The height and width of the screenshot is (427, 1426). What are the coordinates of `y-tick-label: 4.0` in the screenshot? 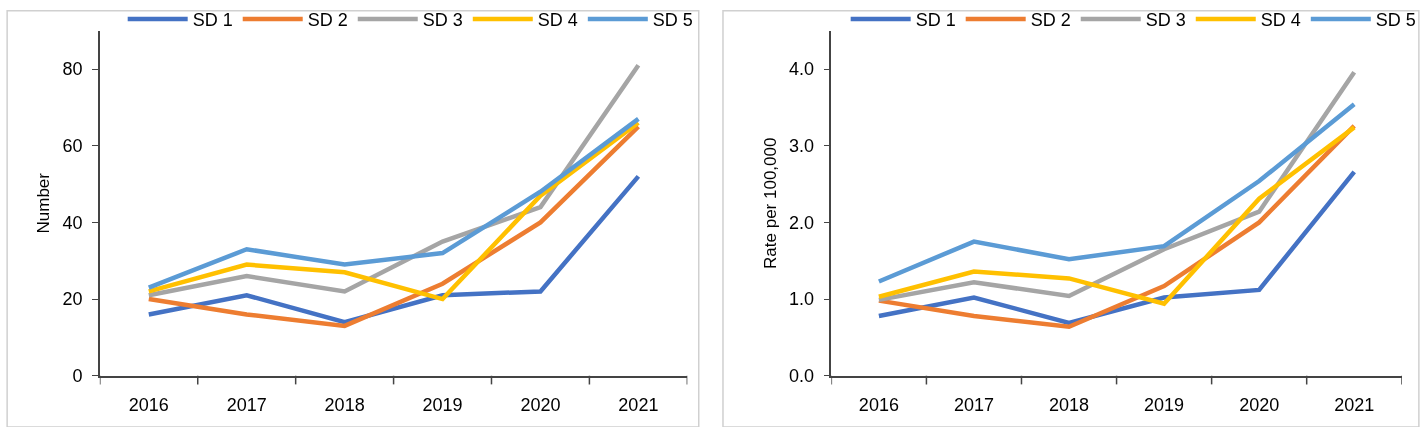 It's located at (801, 69).